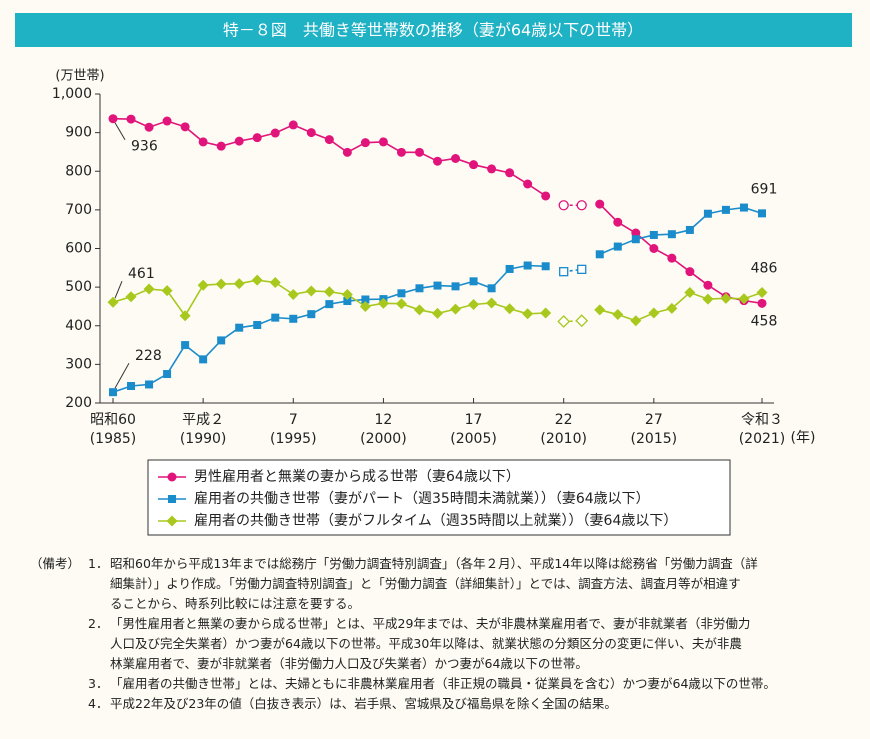  Describe the element at coordinates (172, 477) in the screenshot. I see `legend-marker` at that location.